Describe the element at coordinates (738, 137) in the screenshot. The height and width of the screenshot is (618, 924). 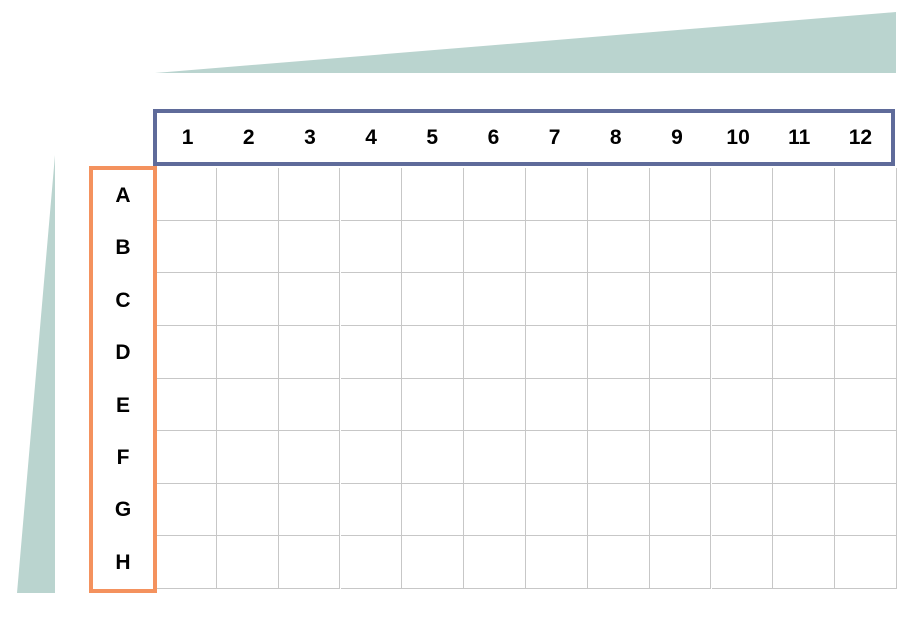
I see `column-label: 10` at that location.